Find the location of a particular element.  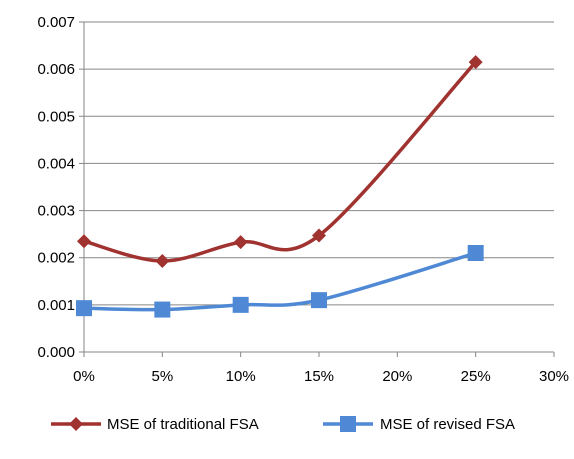

x-tick-label: 10% is located at coordinates (241, 376).